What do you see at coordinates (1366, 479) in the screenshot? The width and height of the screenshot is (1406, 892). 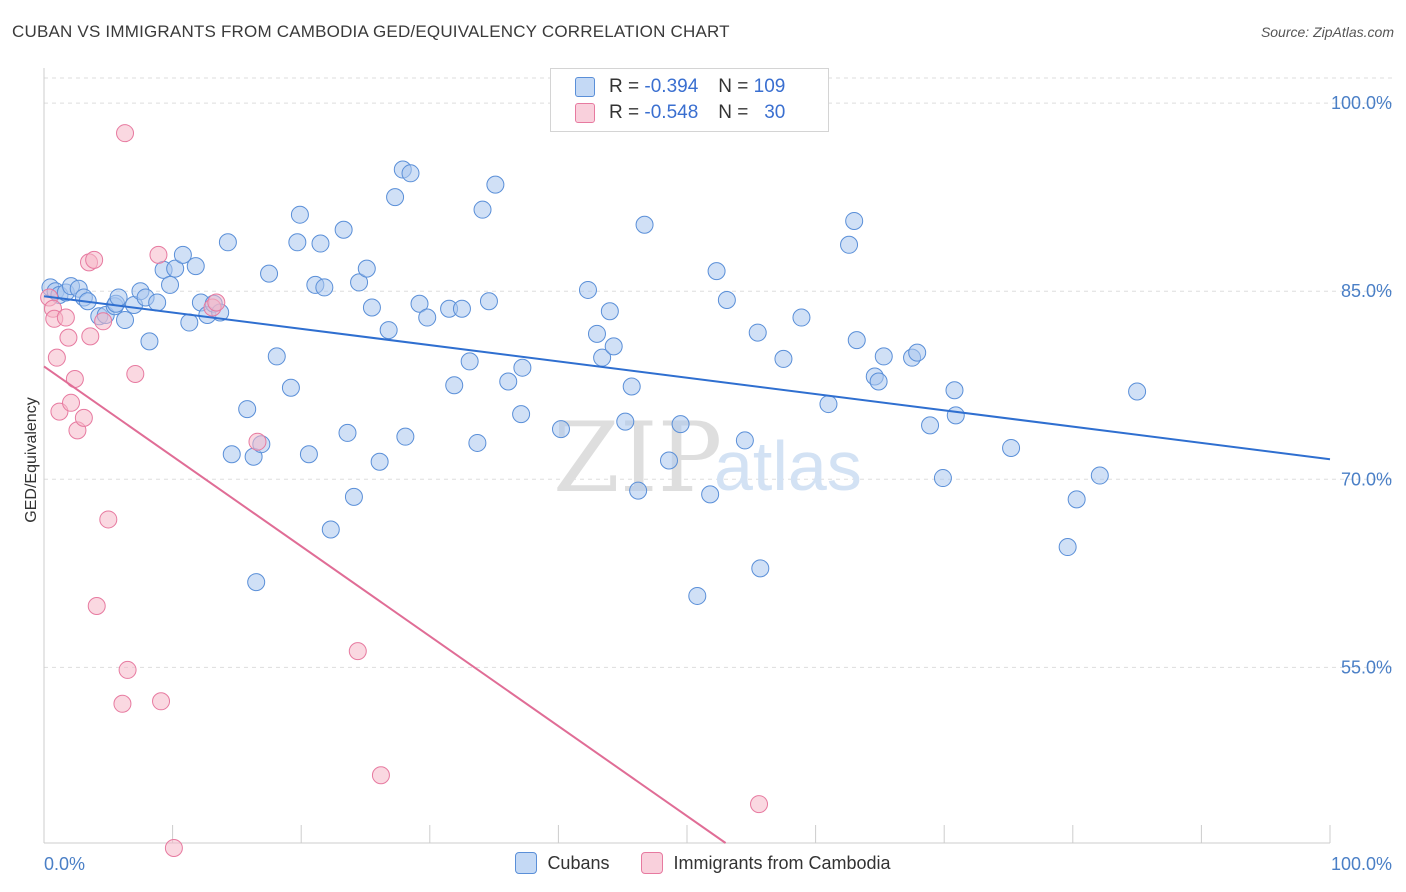 I see `y-tick-label: 70.0%` at bounding box center [1366, 479].